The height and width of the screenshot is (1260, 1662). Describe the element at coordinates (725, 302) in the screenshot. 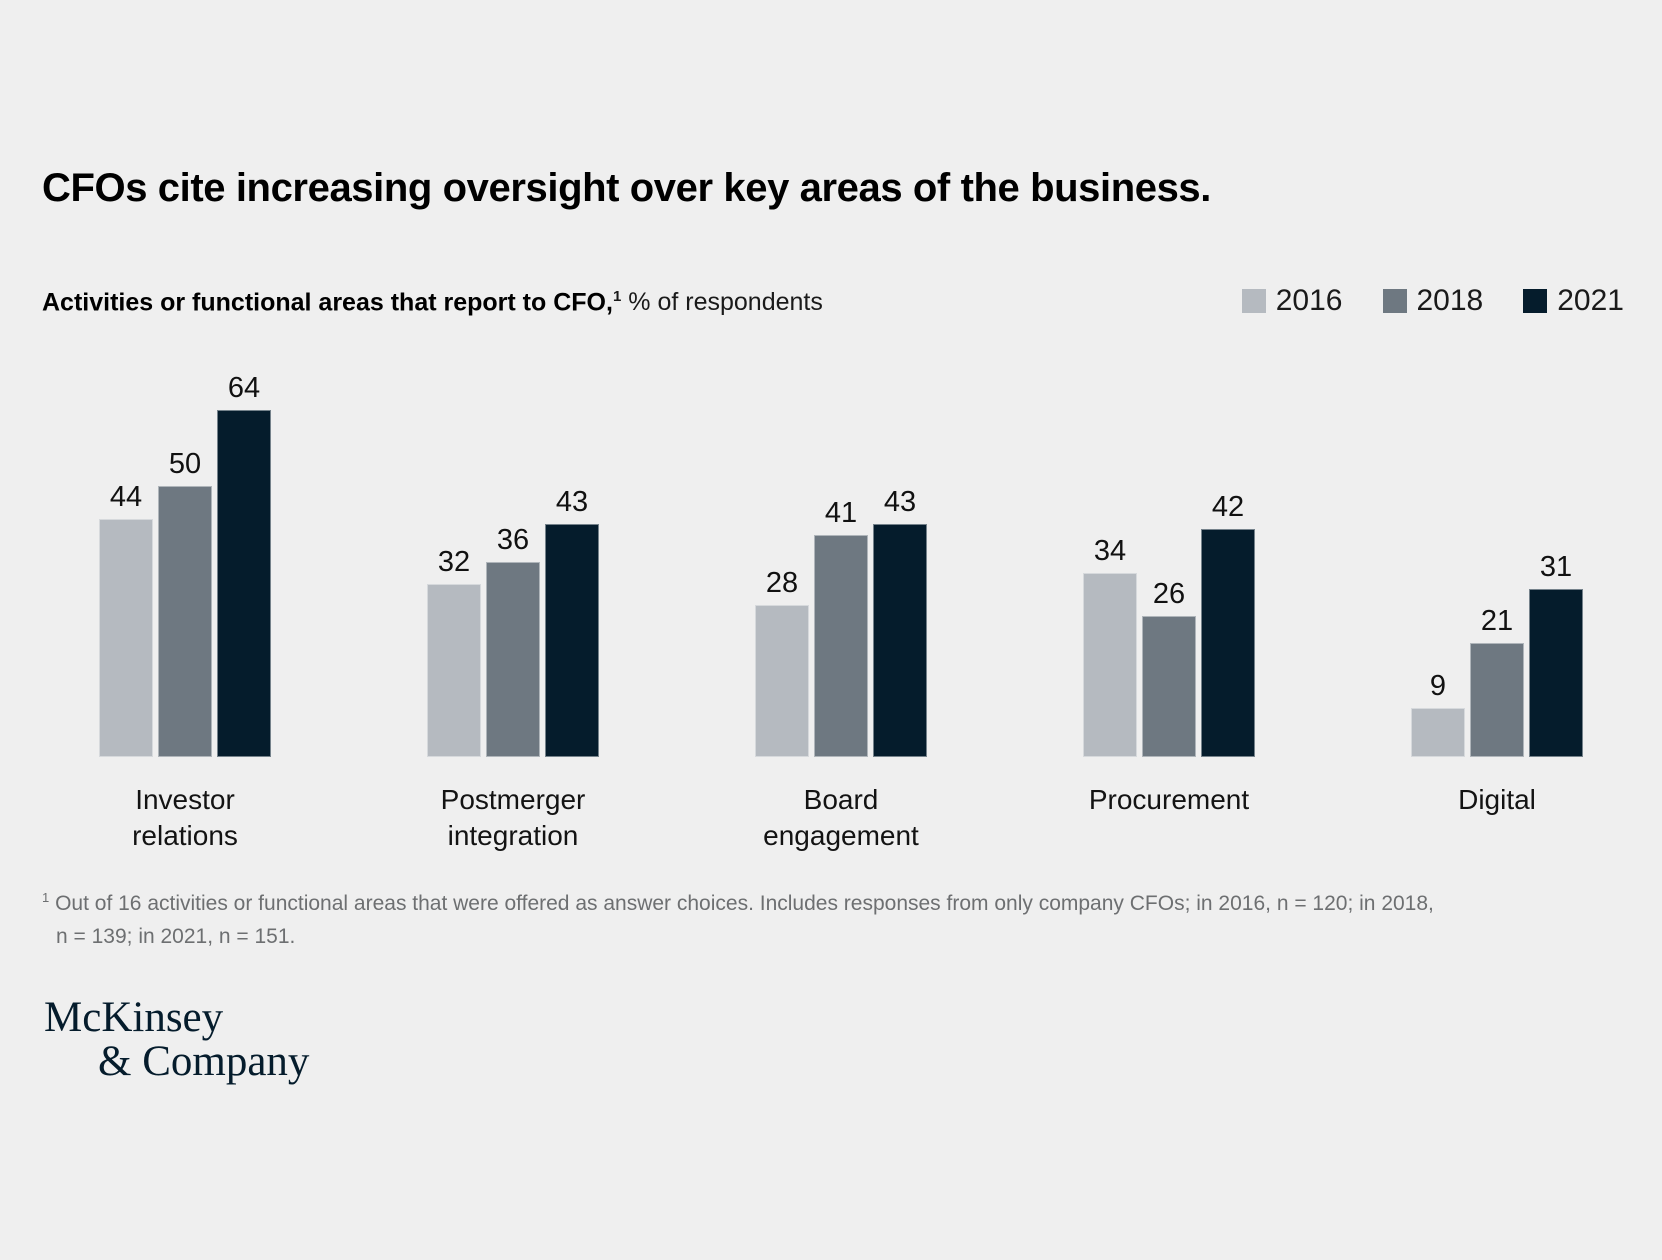

I see `chart-subtitle-units: % of respondents` at that location.